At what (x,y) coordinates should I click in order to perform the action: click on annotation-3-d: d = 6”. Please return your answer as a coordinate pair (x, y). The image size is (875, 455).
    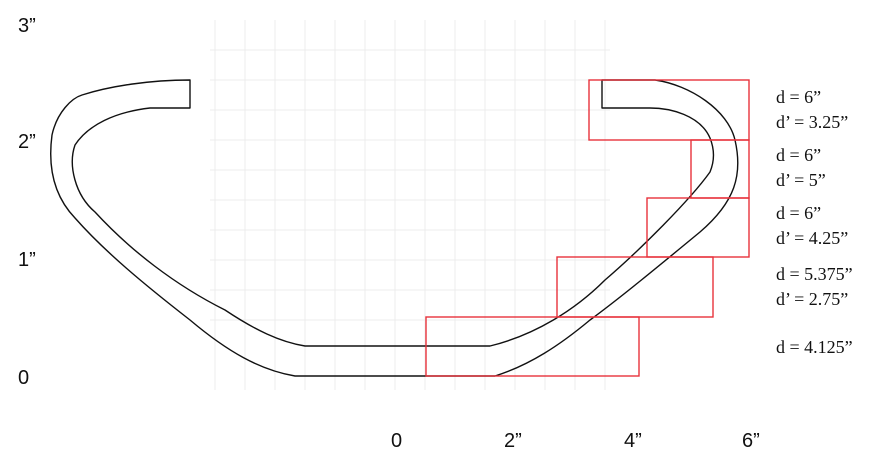
    Looking at the image, I should click on (798, 213).